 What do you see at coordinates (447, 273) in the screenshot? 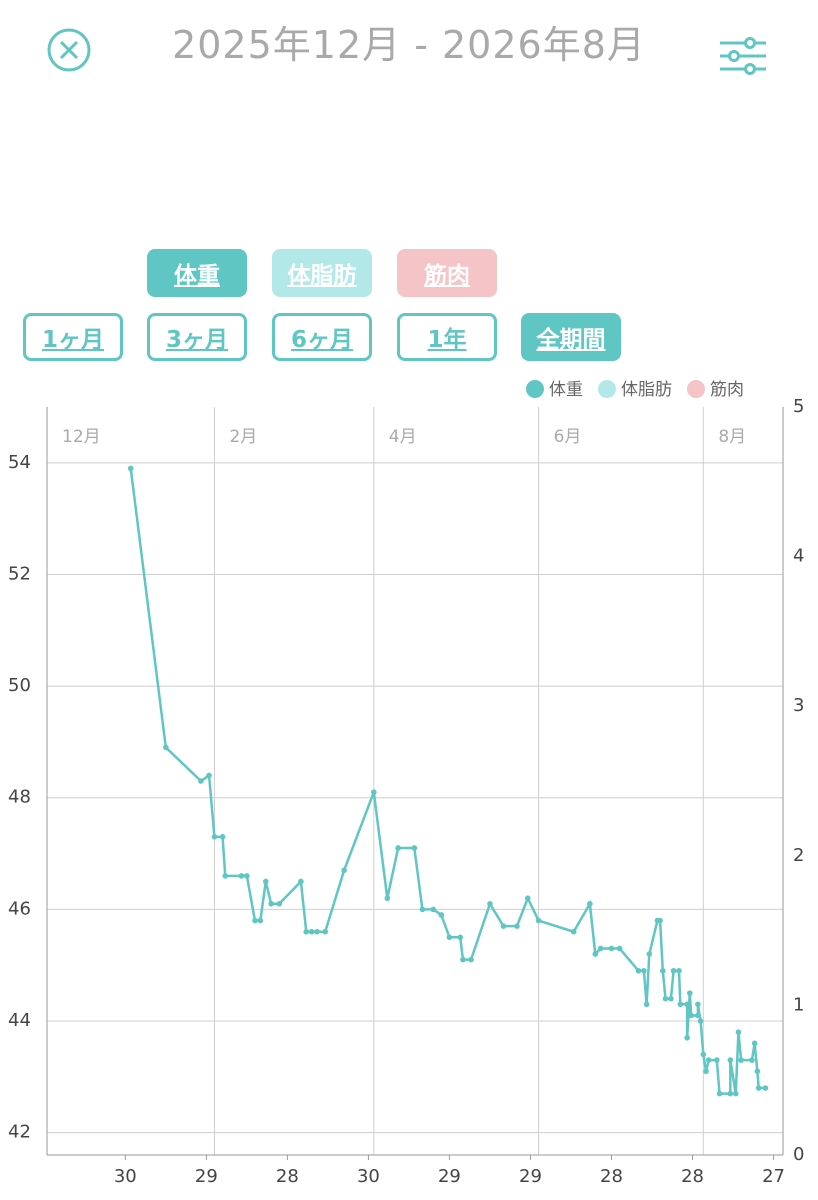
I see `button: 筋肉` at bounding box center [447, 273].